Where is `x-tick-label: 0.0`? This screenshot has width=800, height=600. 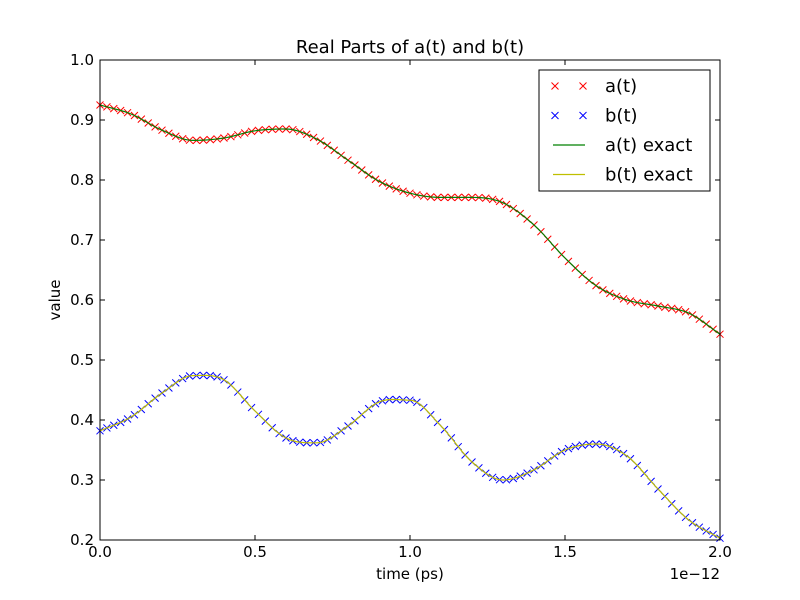 x-tick-label: 0.0 is located at coordinates (100, 552).